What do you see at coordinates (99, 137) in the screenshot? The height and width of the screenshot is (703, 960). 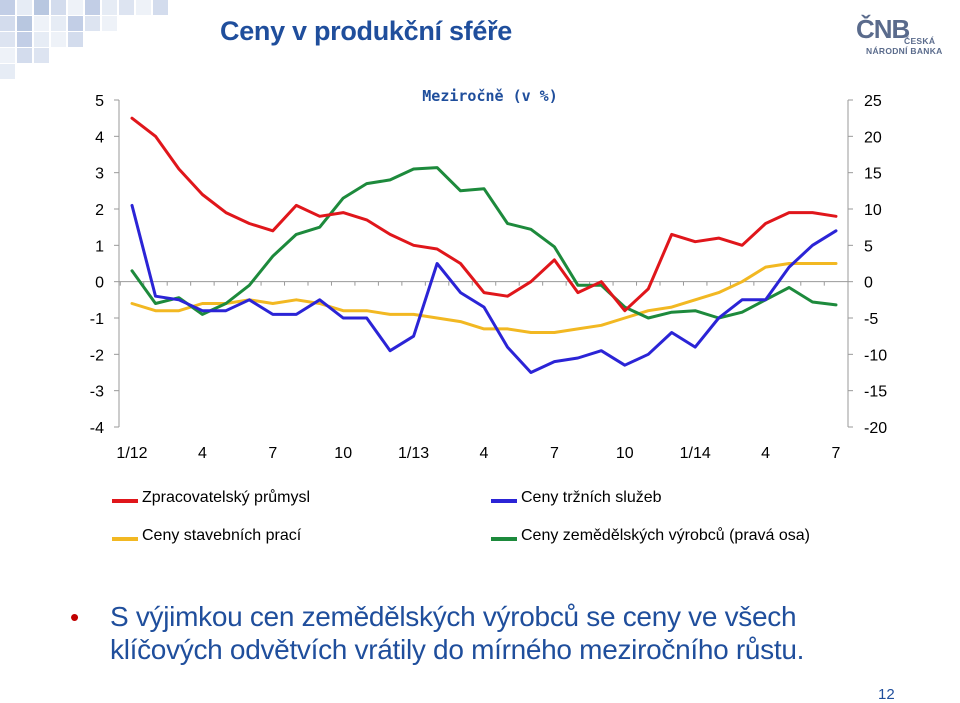 I see `y-left-tick-label: 4` at bounding box center [99, 137].